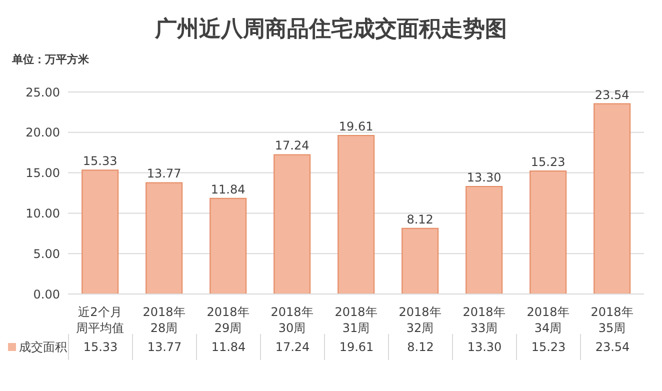 This screenshot has height=391, width=662. I want to click on text: 15.23, so click(548, 161).